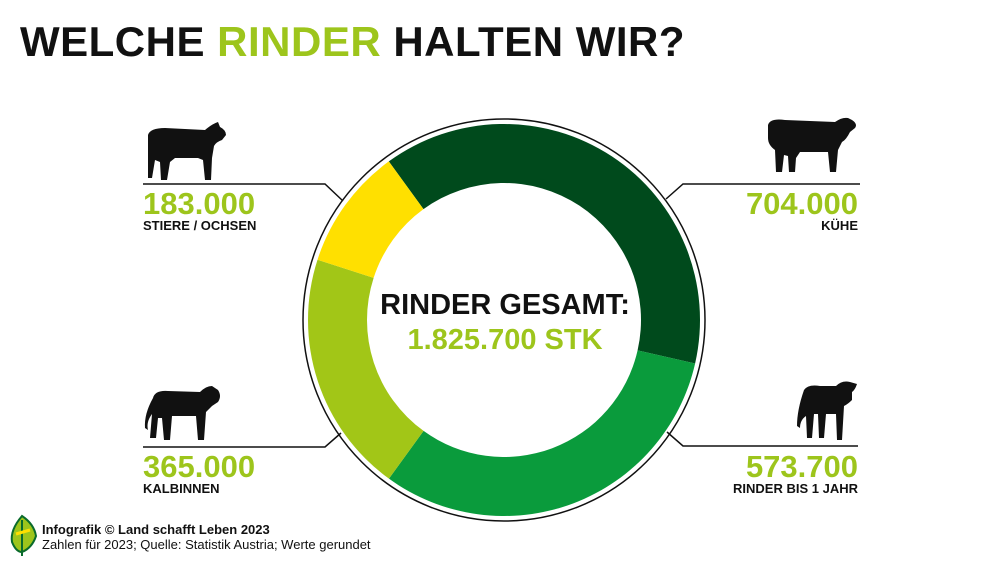 This screenshot has height=571, width=1000. Describe the element at coordinates (24, 535) in the screenshot. I see `leaf-logo-icon` at that location.